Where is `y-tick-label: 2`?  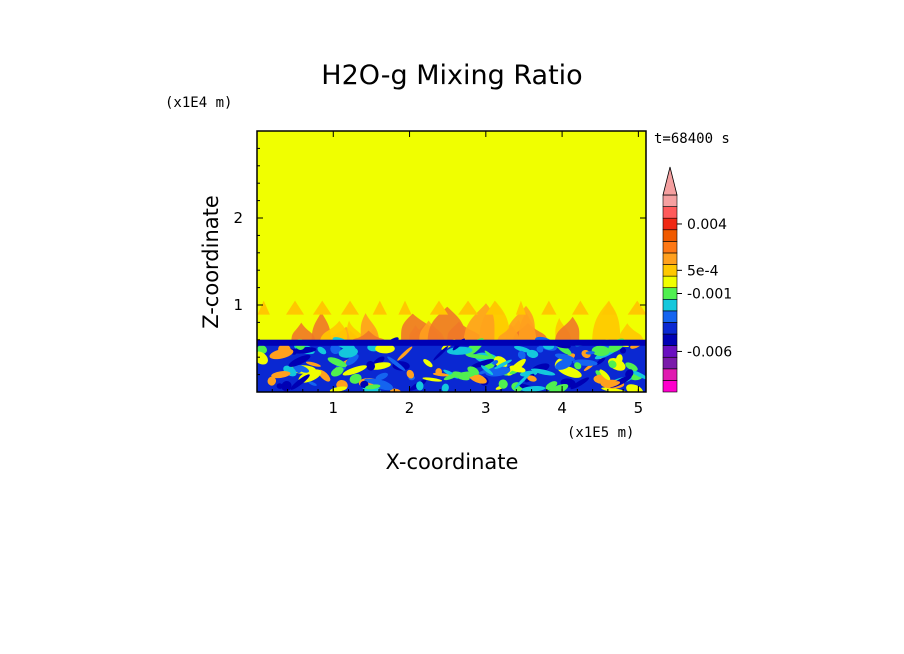
y-tick-label: 2 is located at coordinates (238, 218).